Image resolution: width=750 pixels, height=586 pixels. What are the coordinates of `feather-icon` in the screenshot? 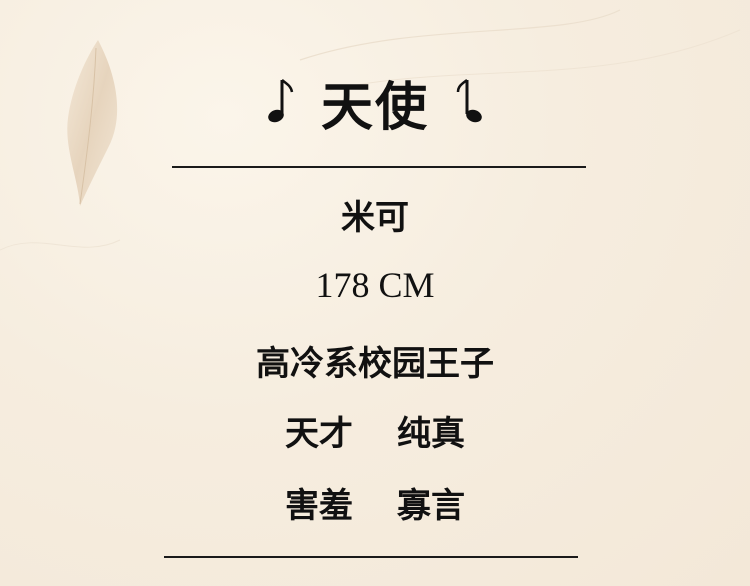 It's located at (92, 123).